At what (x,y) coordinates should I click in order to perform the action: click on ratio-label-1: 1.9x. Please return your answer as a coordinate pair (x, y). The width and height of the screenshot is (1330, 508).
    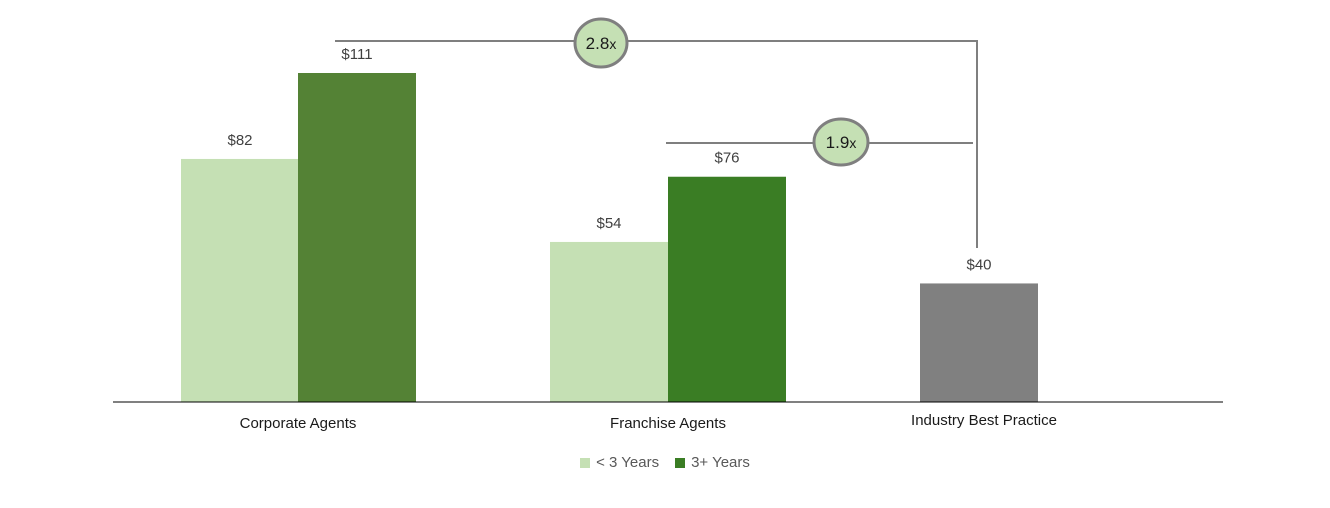
    Looking at the image, I should click on (841, 142).